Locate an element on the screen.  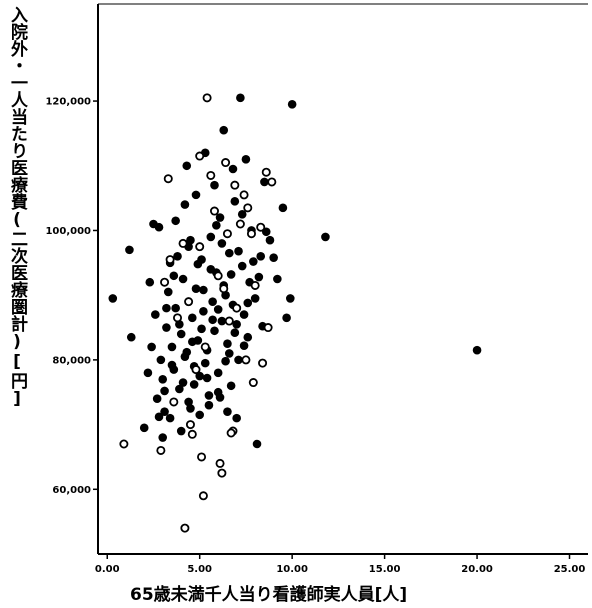
y-tick-label: 80,000 is located at coordinates (71, 360).